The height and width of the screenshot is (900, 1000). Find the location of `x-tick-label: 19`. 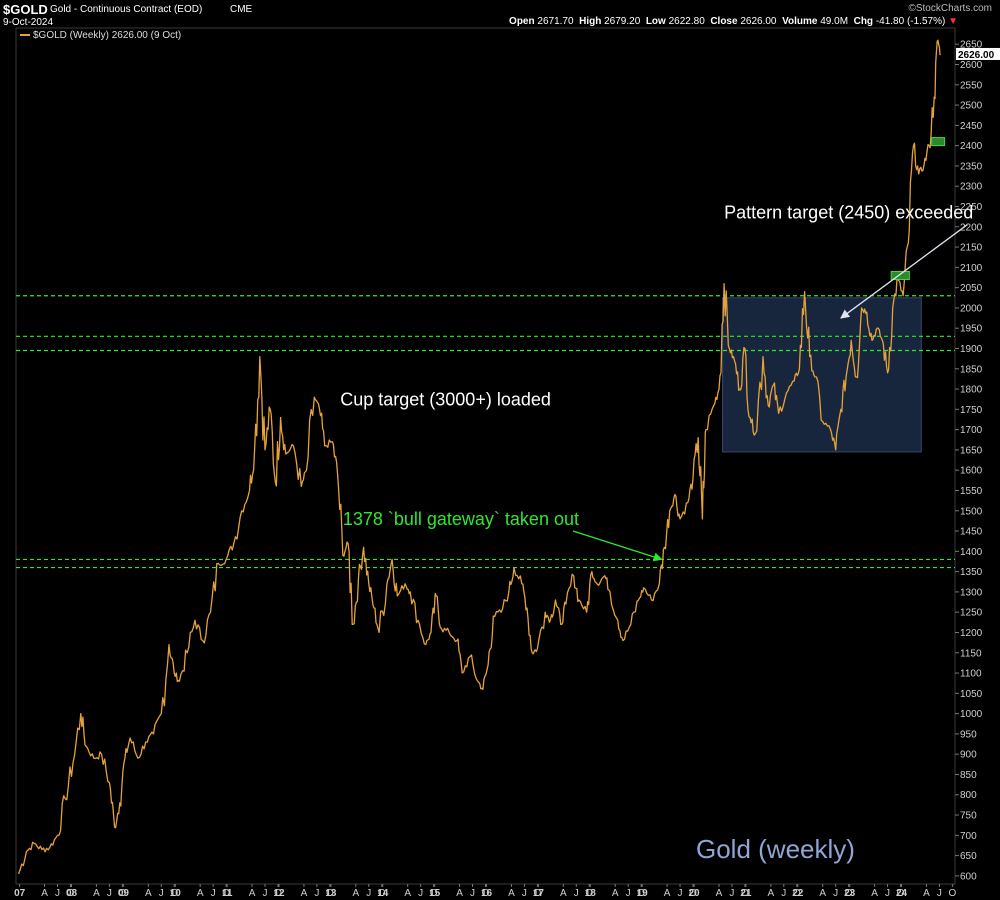

x-tick-label: 19 is located at coordinates (643, 893).